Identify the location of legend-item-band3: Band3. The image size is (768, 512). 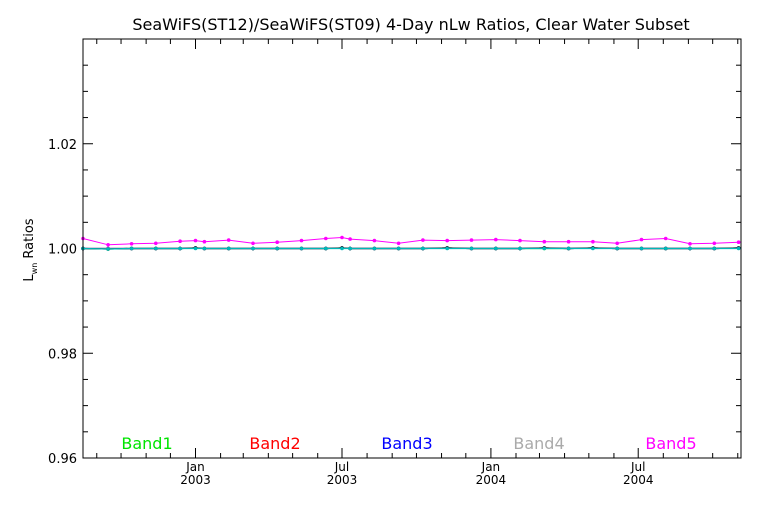
(406, 443).